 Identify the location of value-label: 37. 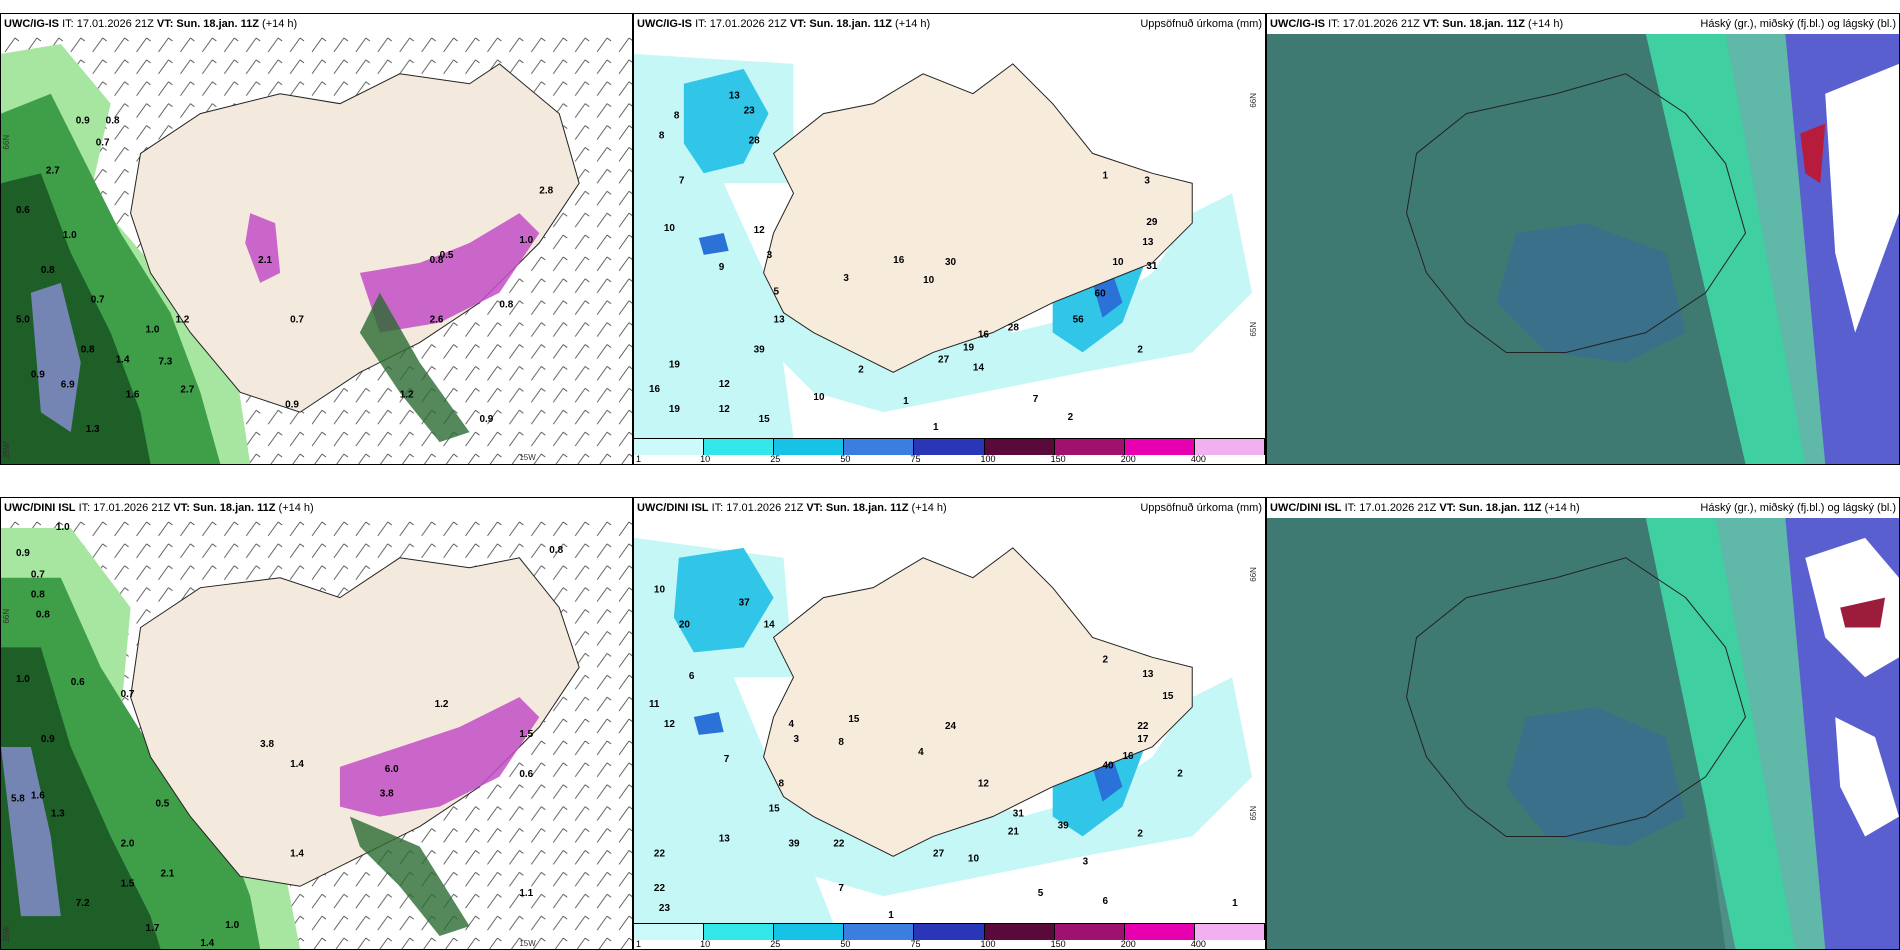
(745, 603).